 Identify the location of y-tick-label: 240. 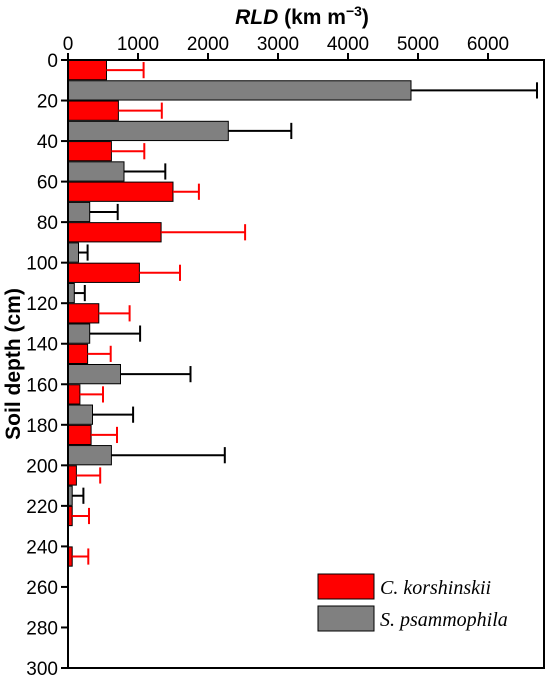
(42, 547).